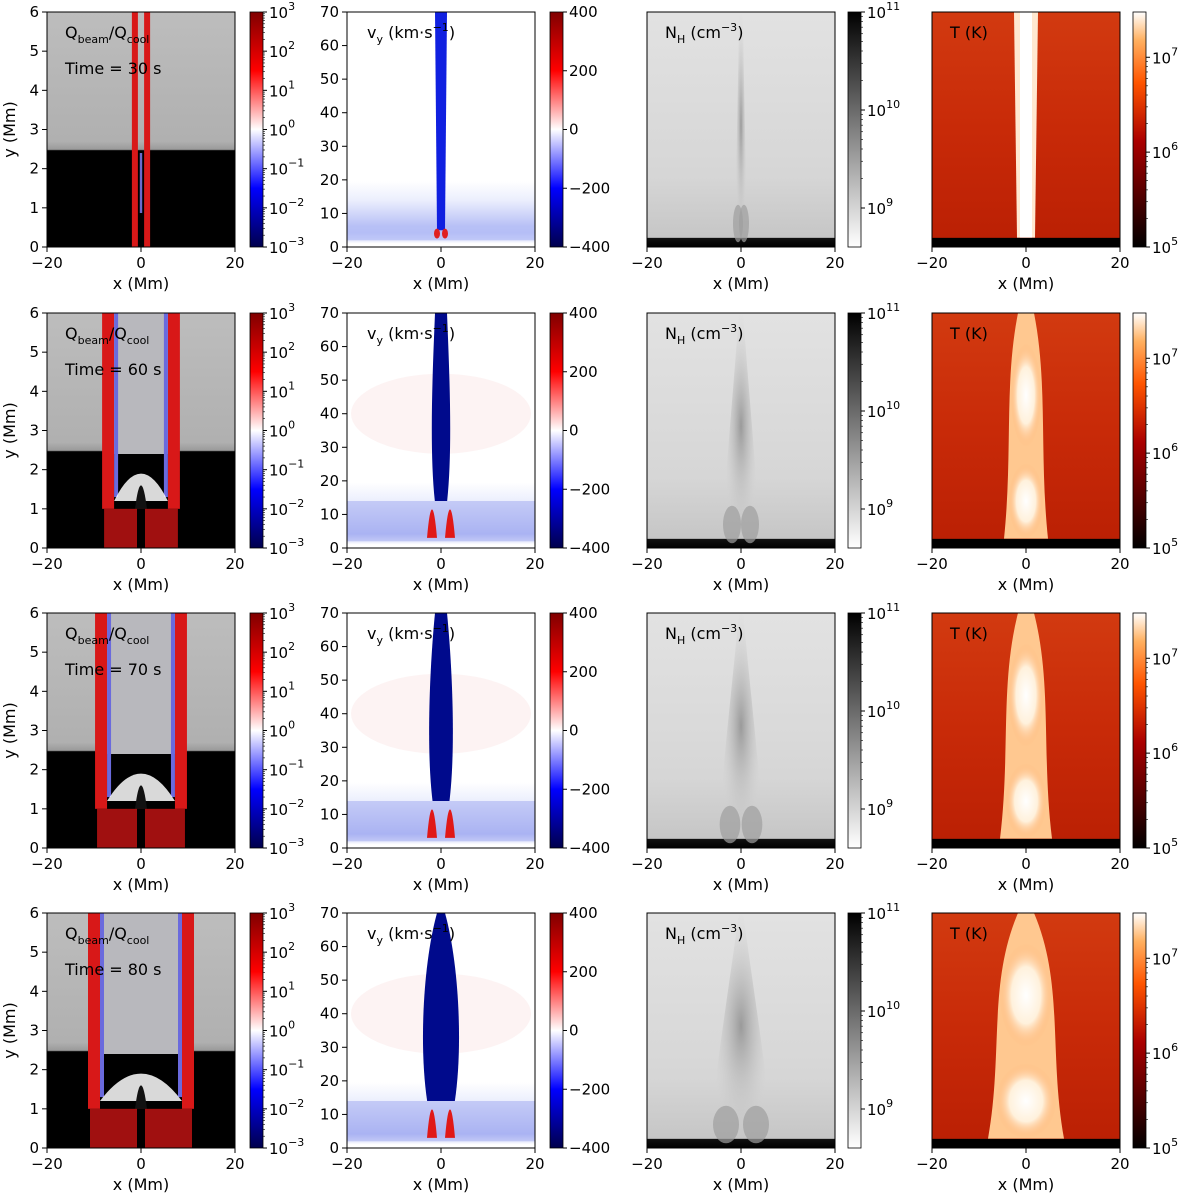 The width and height of the screenshot is (1189, 1200). Describe the element at coordinates (34, 691) in the screenshot. I see `y-tick-label: 4` at that location.